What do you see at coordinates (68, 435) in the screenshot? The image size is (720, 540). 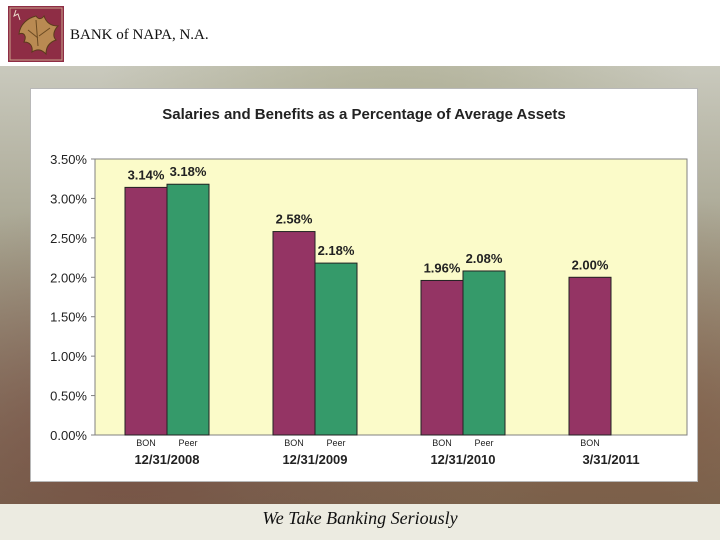 I see `y-tick-label: 0.00%` at bounding box center [68, 435].